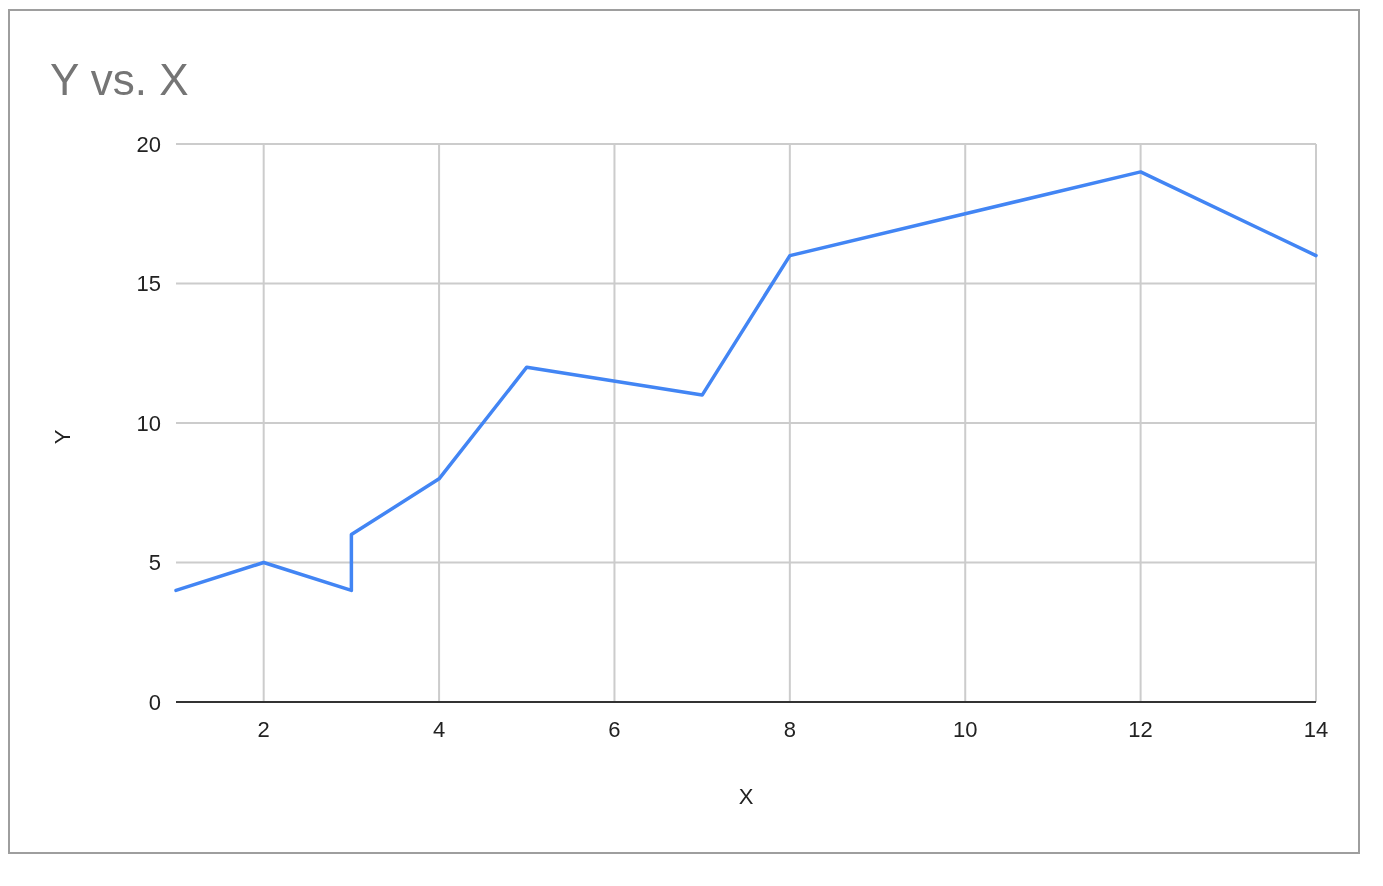 The width and height of the screenshot is (1383, 886). Describe the element at coordinates (148, 284) in the screenshot. I see `y-tick-label: 15` at that location.